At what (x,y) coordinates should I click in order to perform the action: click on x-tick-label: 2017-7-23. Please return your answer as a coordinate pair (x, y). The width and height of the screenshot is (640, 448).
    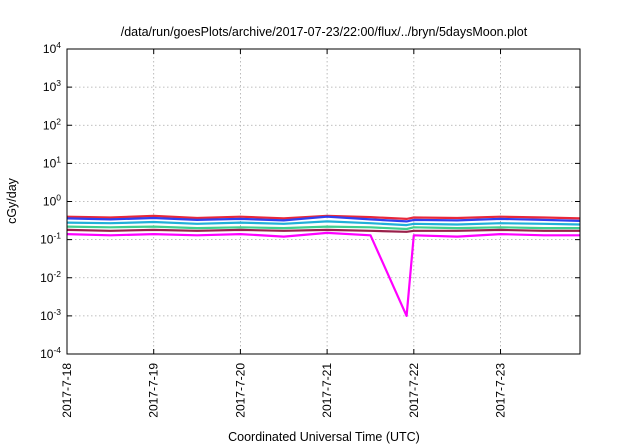
    Looking at the image, I should click on (501, 390).